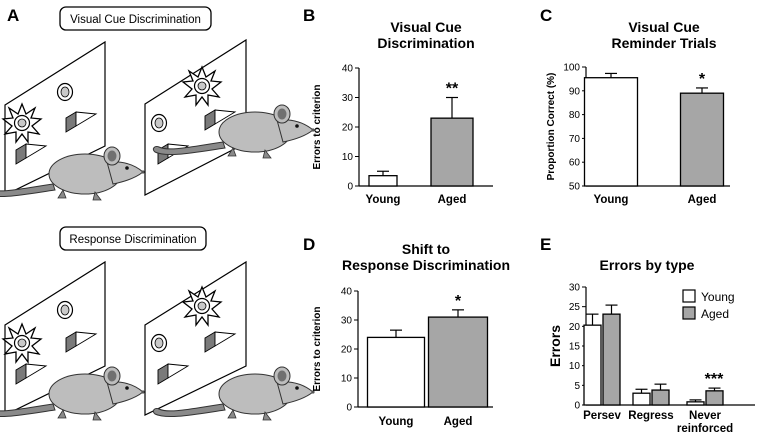  I want to click on chart-title: Reminder Trials, so click(663, 43).